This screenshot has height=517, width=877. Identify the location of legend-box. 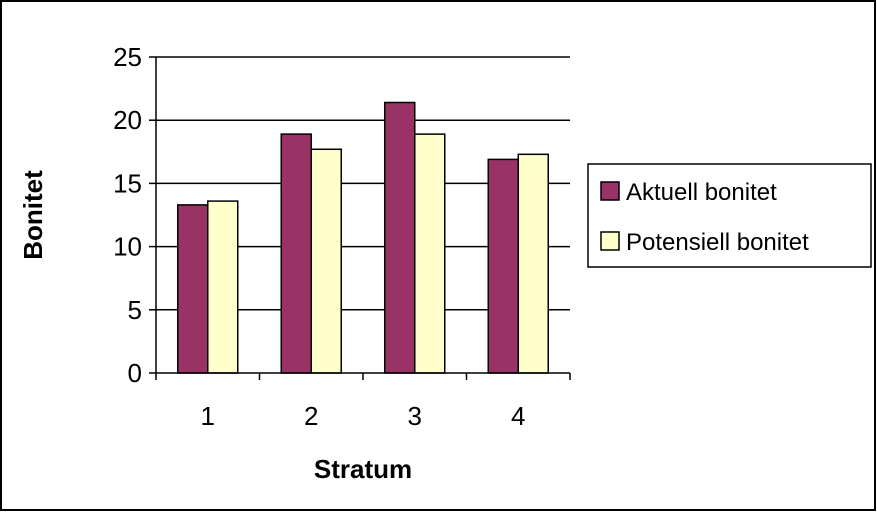
(729, 215).